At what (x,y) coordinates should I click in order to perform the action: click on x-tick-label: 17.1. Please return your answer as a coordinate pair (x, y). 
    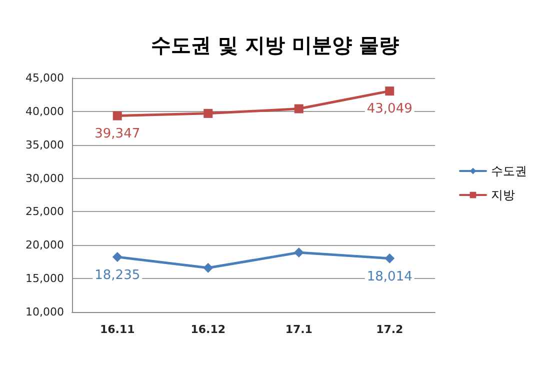
    Looking at the image, I should click on (298, 329).